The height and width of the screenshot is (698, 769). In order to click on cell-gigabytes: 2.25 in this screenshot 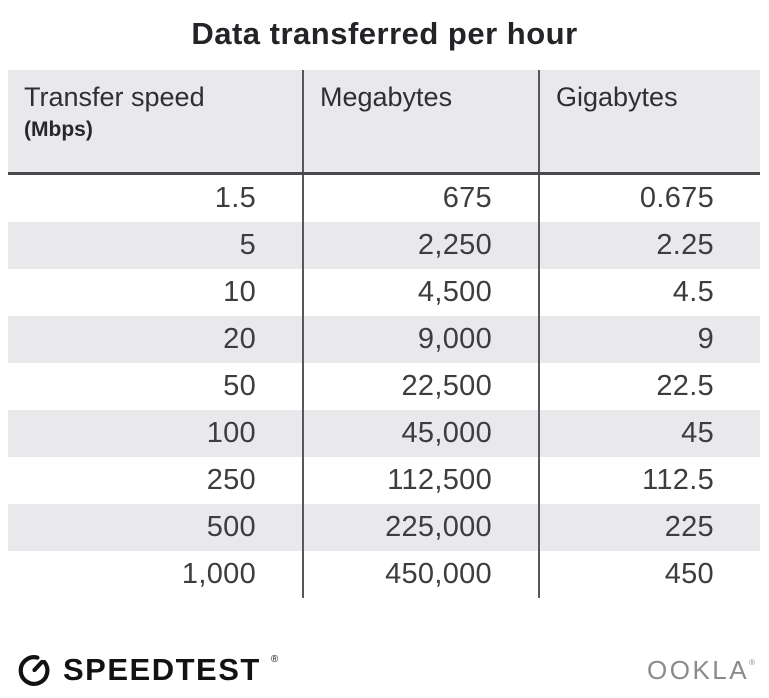, I will do `click(649, 245)`.